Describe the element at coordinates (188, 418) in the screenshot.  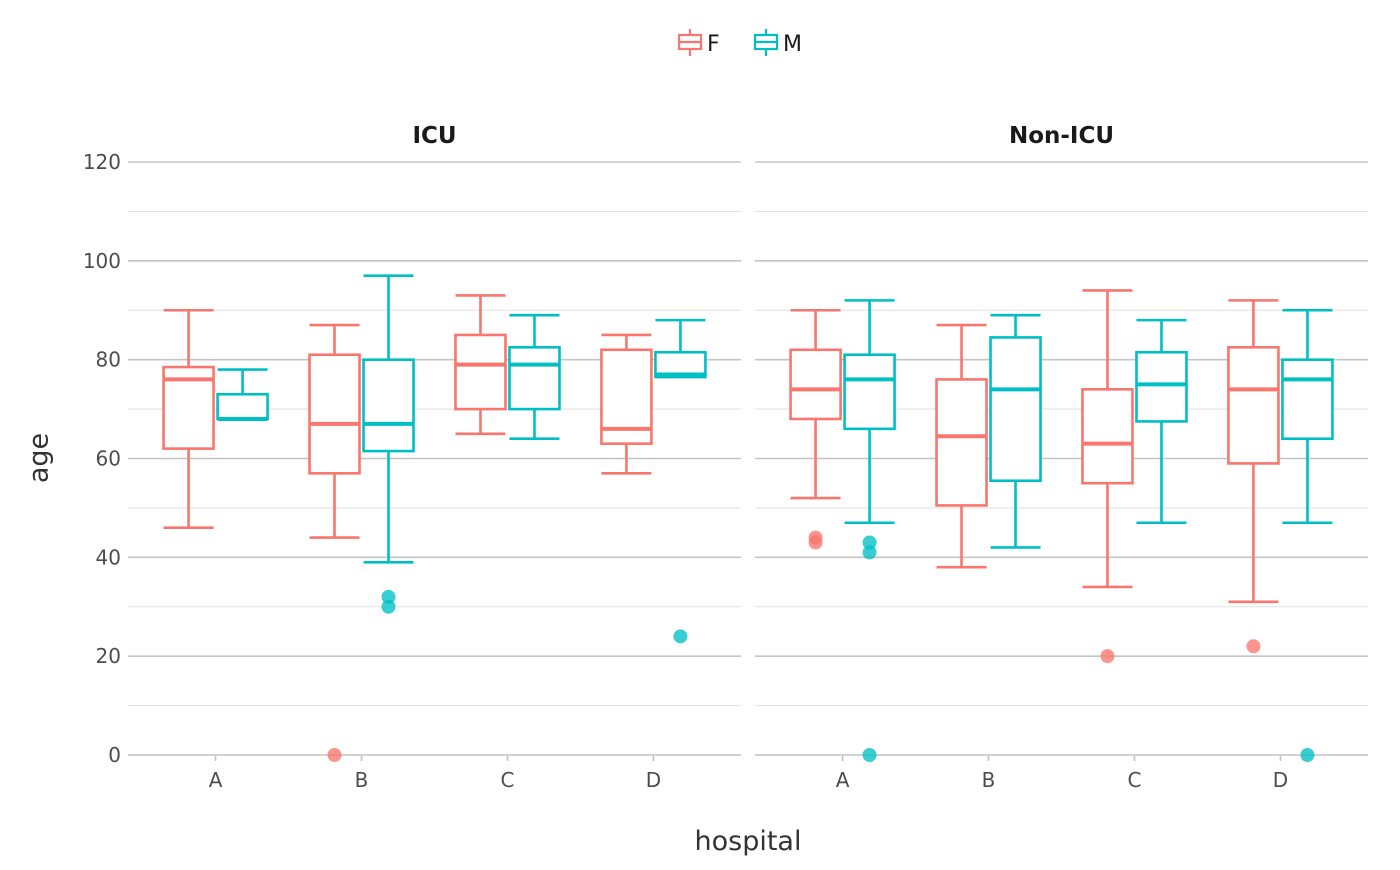
I see `box-icu-a-f` at that location.